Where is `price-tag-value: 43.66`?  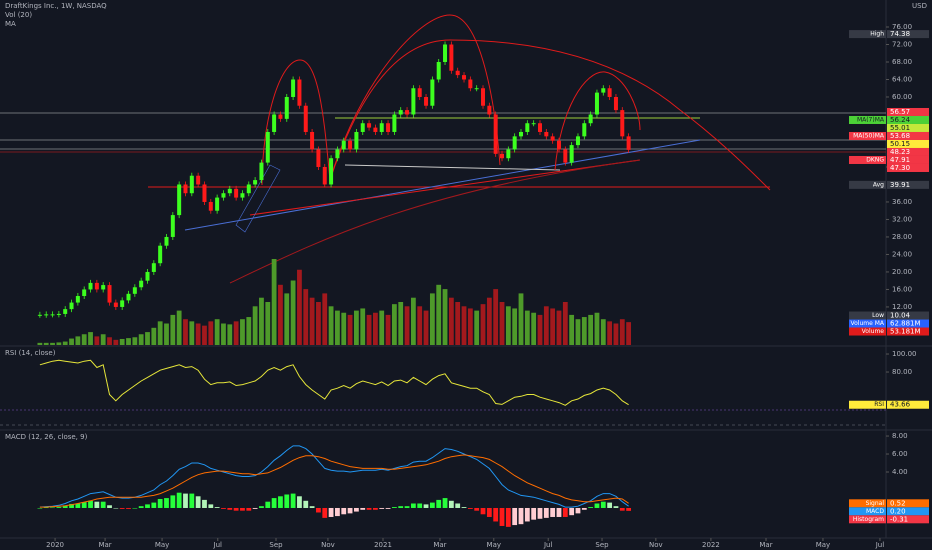 price-tag-value: 43.66 is located at coordinates (900, 405).